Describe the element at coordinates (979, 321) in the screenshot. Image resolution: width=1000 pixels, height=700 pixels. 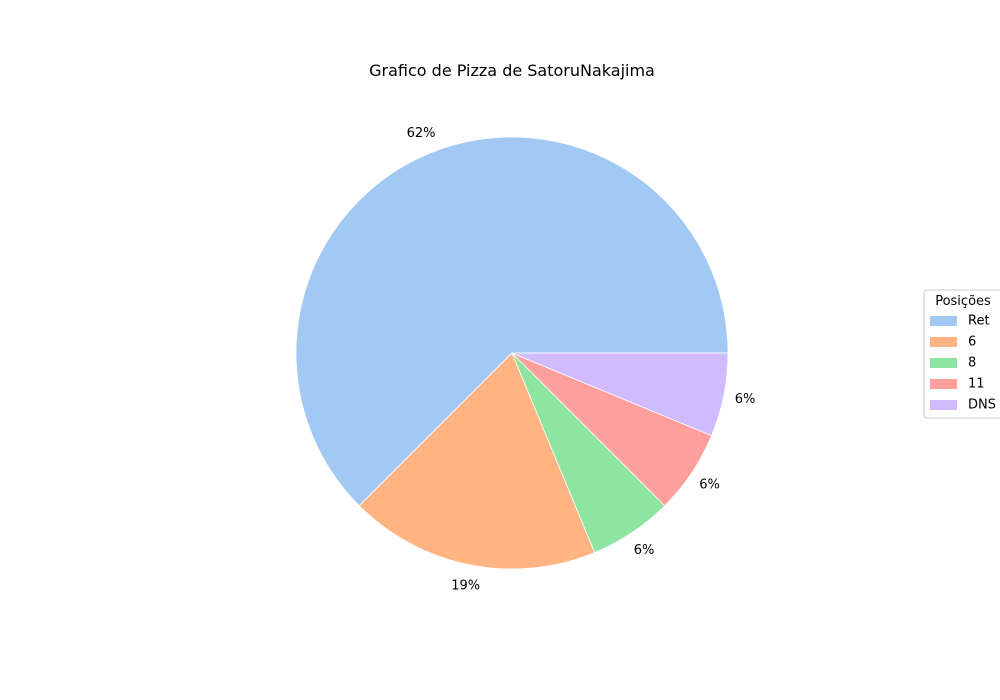
I see `legend-label: Ret` at that location.